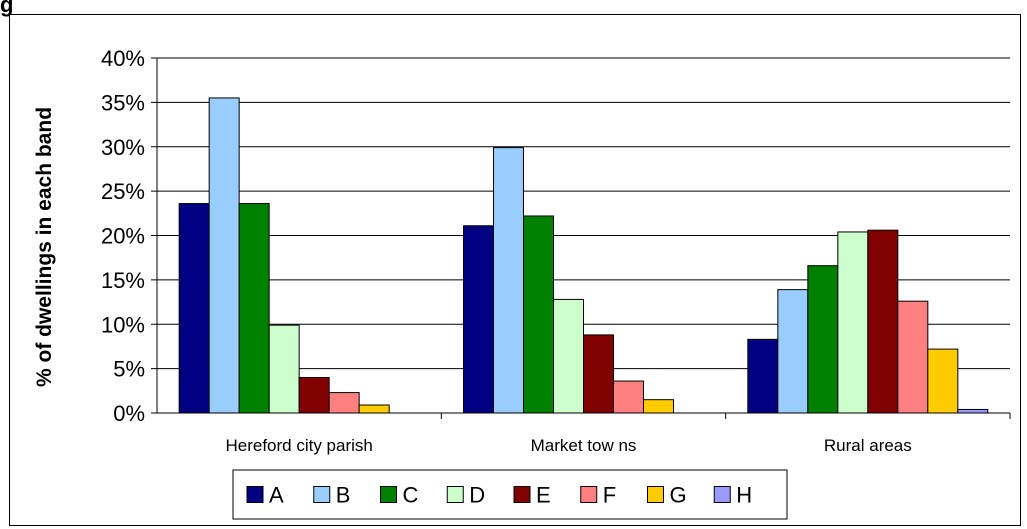 The width and height of the screenshot is (1027, 529). What do you see at coordinates (322, 494) in the screenshot?
I see `legend-swatch-B` at bounding box center [322, 494].